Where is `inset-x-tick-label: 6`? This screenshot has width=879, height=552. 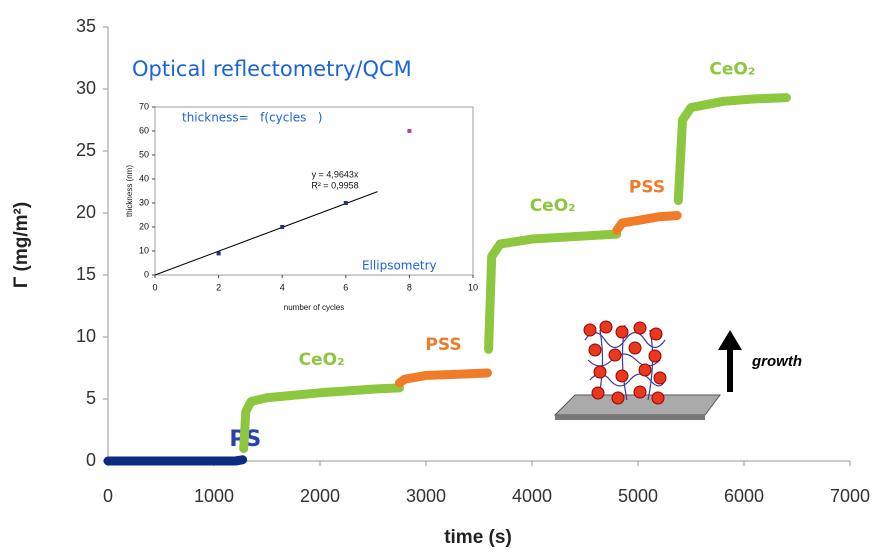 inset-x-tick-label: 6 is located at coordinates (345, 287).